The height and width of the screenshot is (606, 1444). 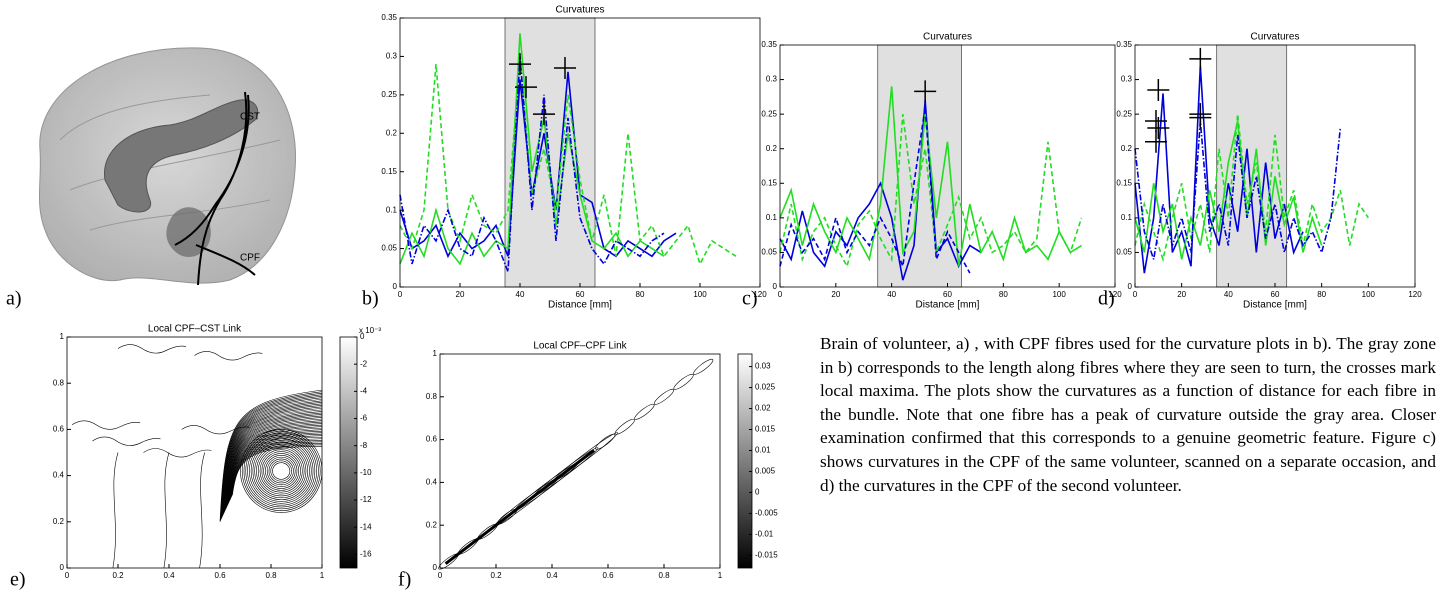 I want to click on fibre-bundle, so click(x=215, y=188).